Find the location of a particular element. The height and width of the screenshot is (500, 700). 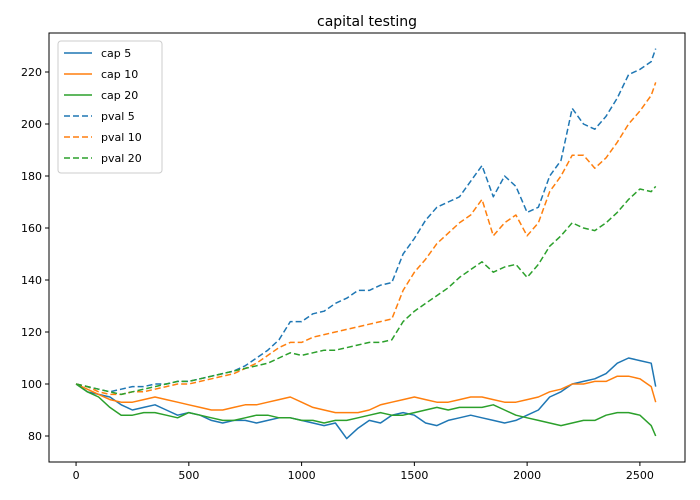

x-tick-label: 2500 is located at coordinates (640, 475).